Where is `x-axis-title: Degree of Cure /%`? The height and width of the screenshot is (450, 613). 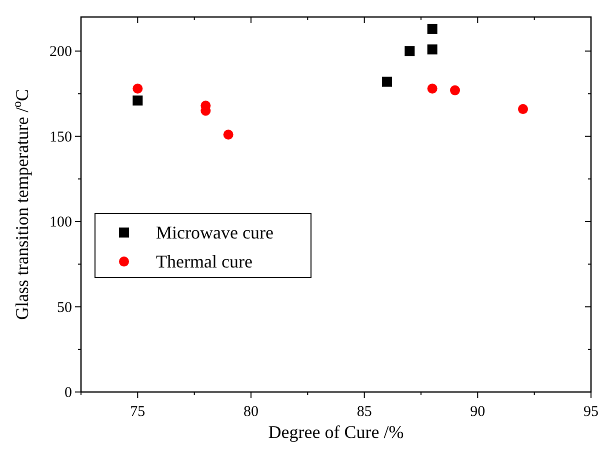 x-axis-title: Degree of Cure /% is located at coordinates (336, 432).